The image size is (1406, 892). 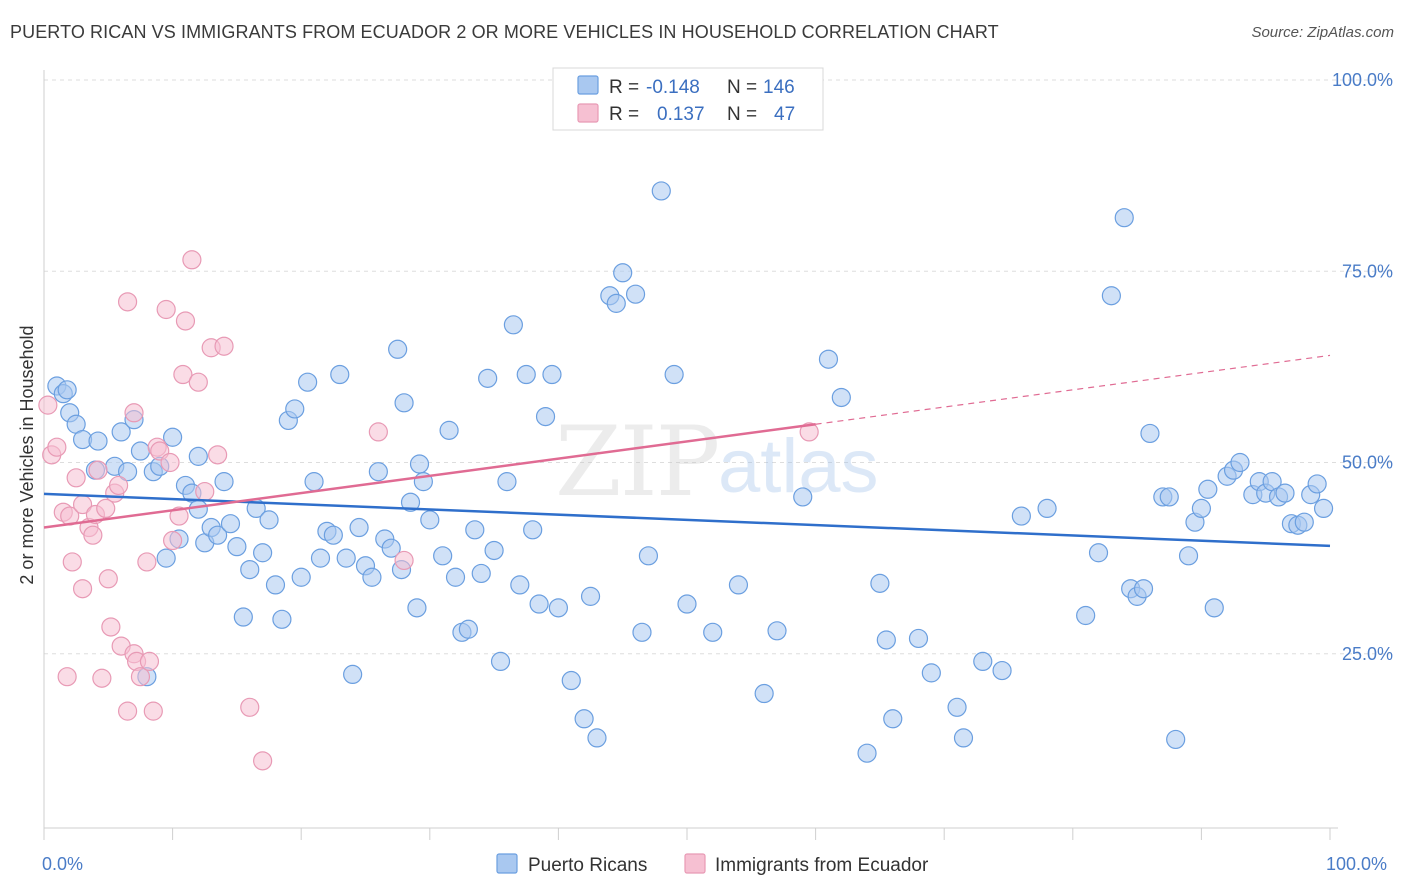 I want to click on legend-r-value-1: 0.137, so click(x=681, y=114).